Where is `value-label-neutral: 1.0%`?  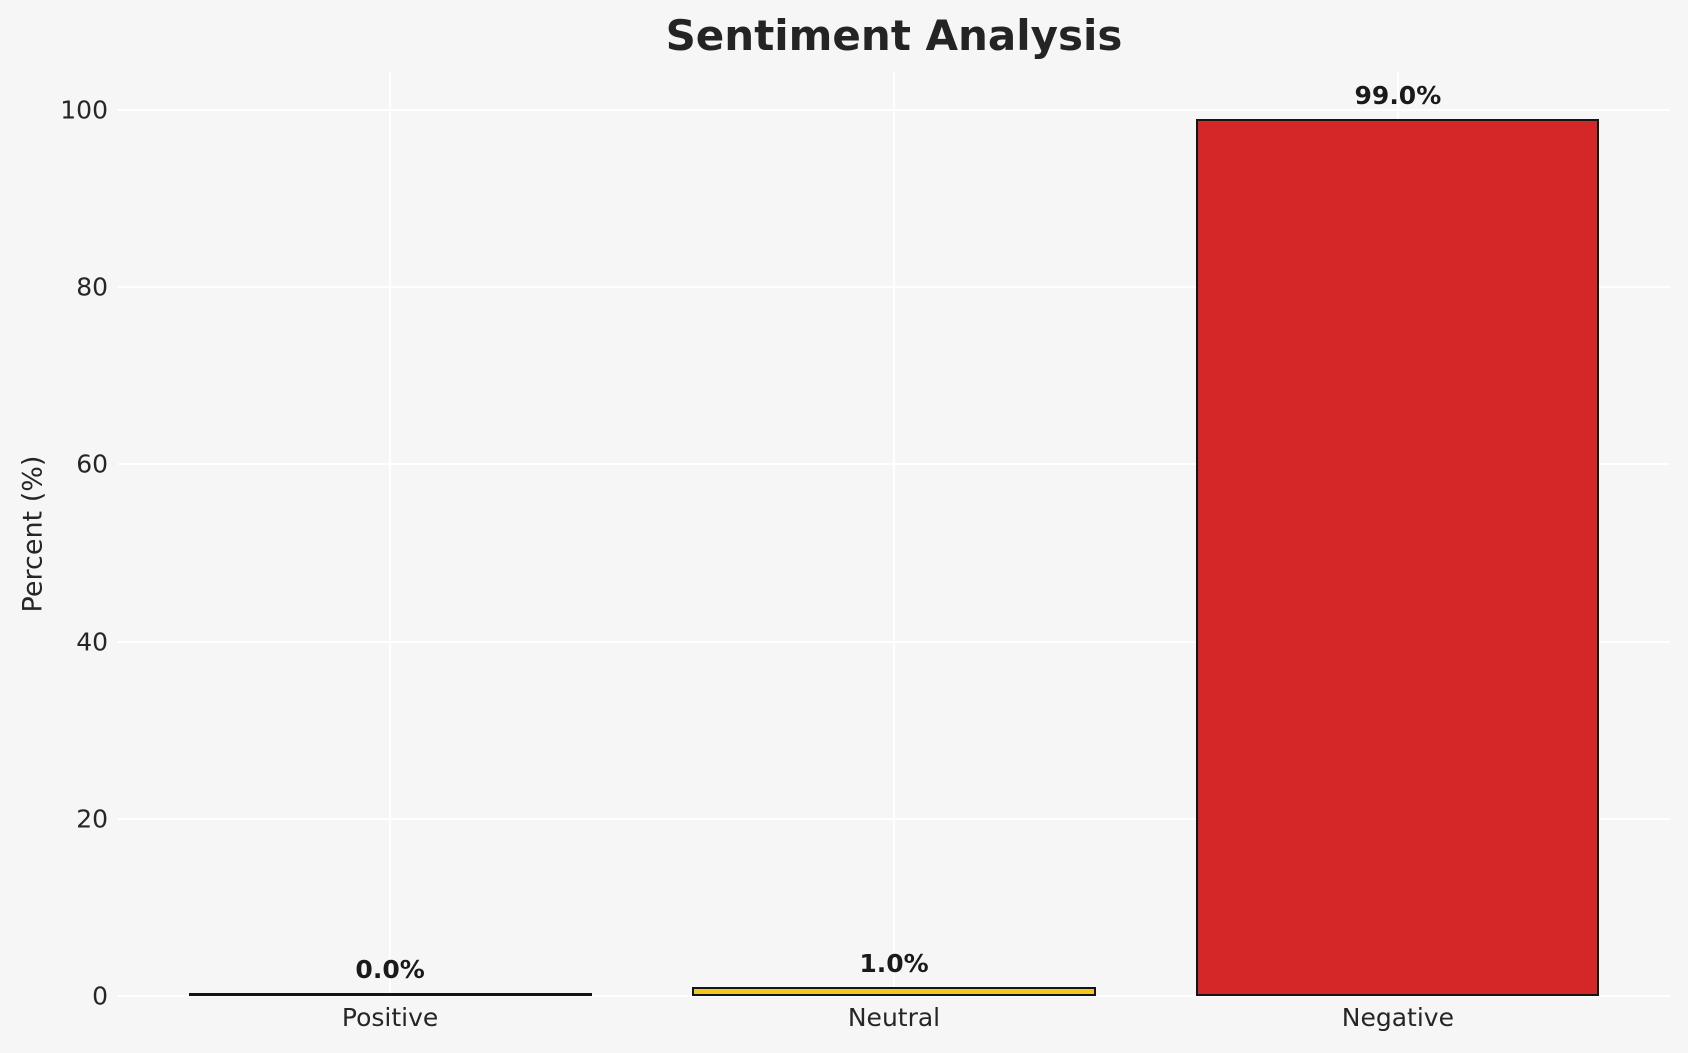
value-label-neutral: 1.0% is located at coordinates (894, 964).